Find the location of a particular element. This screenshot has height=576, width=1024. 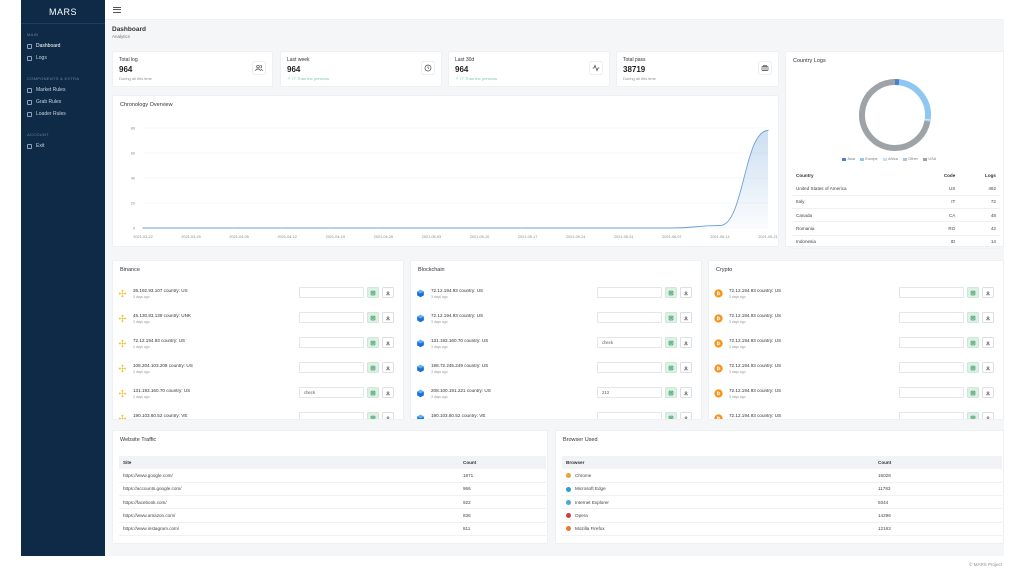

sidebar-item-loader-rules: Loader Rules is located at coordinates (63, 114).